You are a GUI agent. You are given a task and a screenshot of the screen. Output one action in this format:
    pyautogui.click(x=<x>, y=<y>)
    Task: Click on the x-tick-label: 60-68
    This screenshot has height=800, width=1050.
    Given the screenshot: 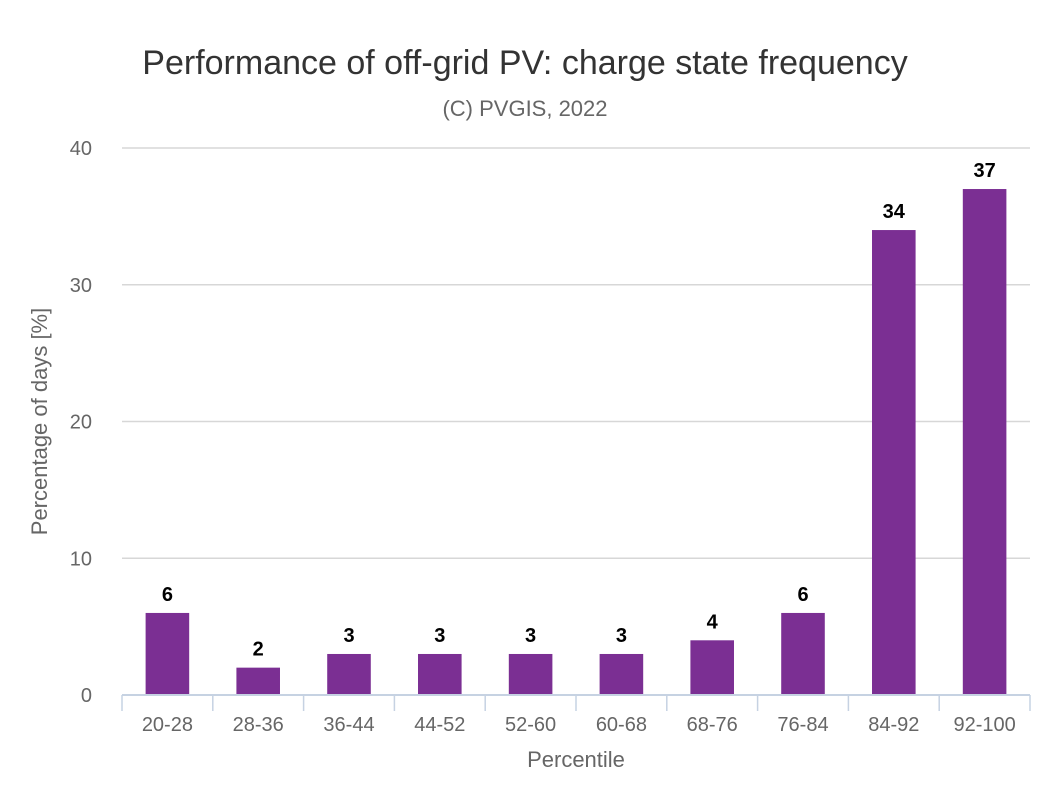 What is the action you would take?
    pyautogui.click(x=621, y=725)
    